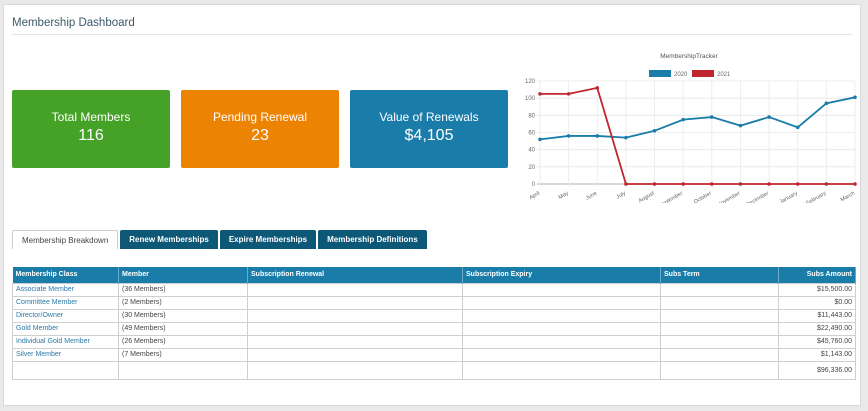 Image resolution: width=868 pixels, height=411 pixels. Describe the element at coordinates (65, 315) in the screenshot. I see `membership-class-link: Director/Owner` at that location.